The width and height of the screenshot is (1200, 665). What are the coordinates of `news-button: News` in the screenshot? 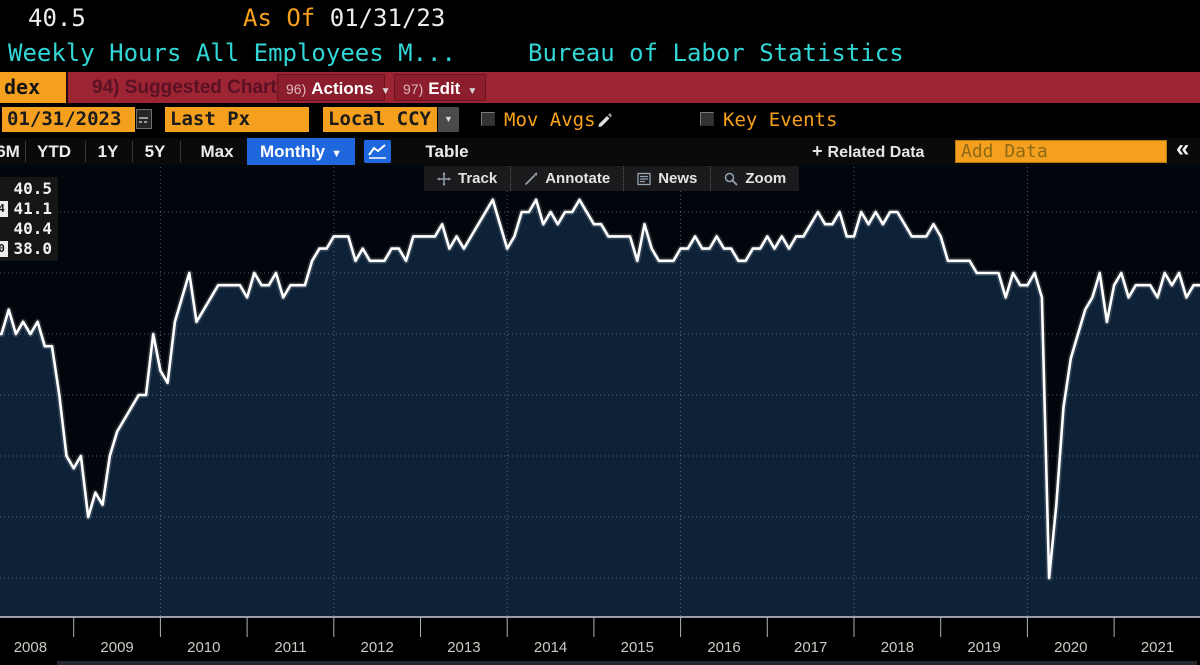 It's located at (666, 178).